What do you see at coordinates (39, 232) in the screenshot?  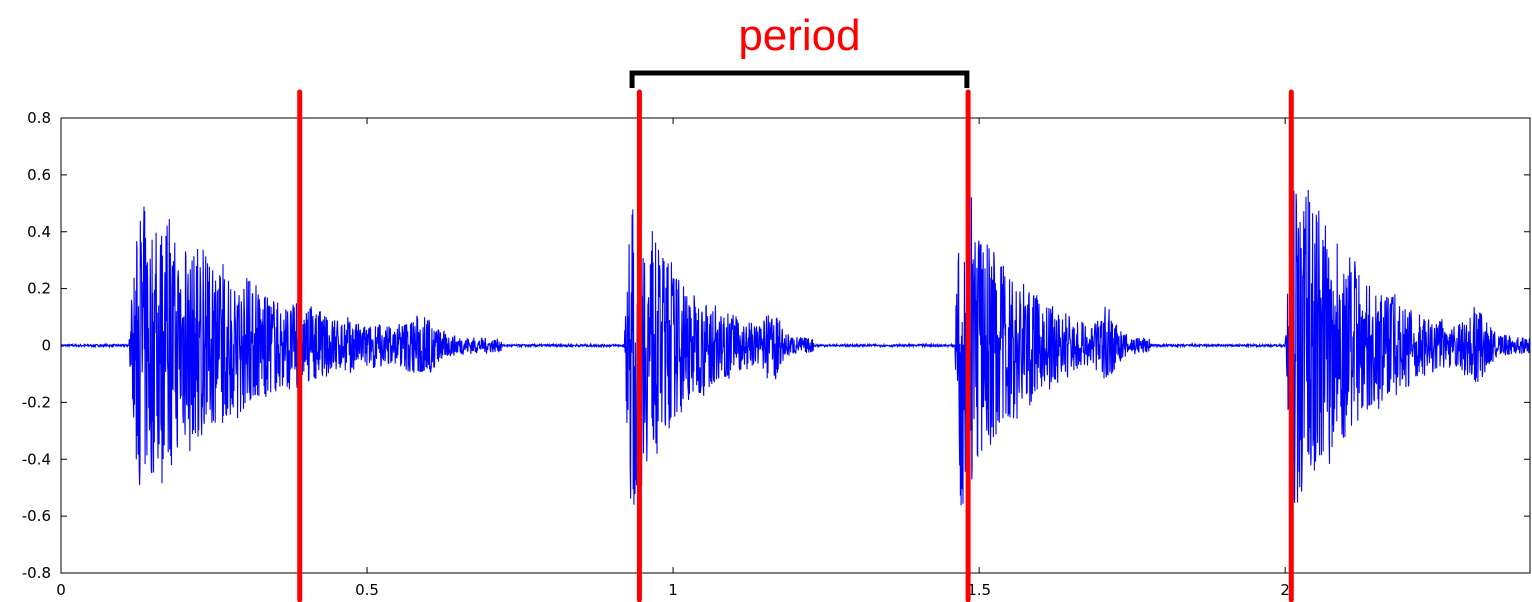 I see `y-tick-label: 0.4` at bounding box center [39, 232].